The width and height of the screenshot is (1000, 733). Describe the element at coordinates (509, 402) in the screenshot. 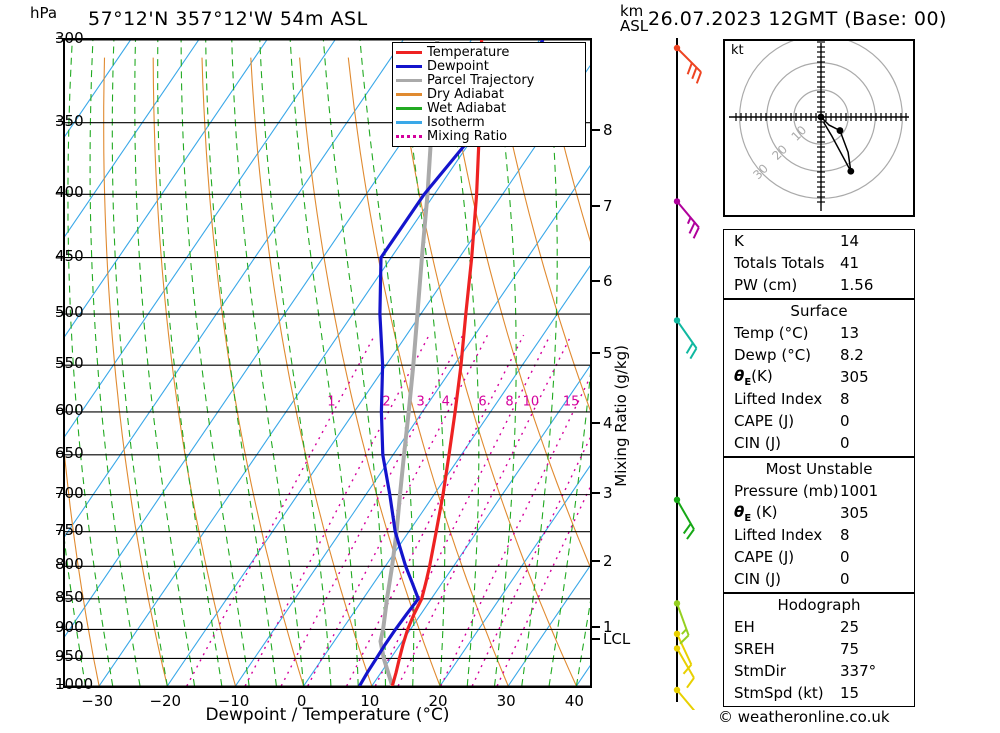

I see `mixing-ratio-label-8: 8` at that location.